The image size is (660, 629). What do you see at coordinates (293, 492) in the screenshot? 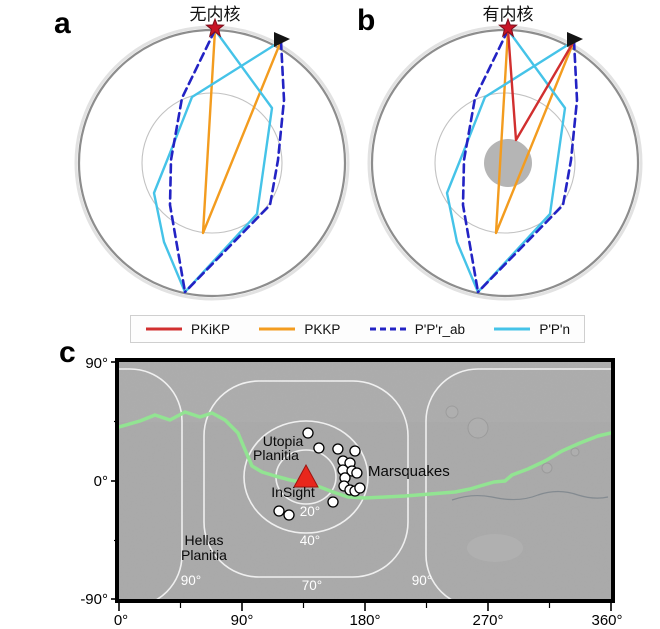
I see `insight-label: InSight` at bounding box center [293, 492].